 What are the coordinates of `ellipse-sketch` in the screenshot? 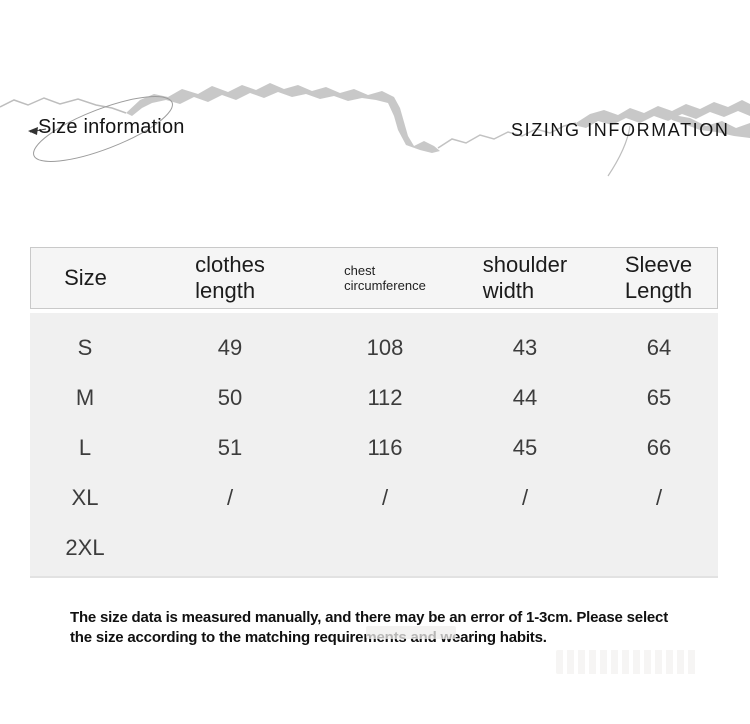 It's located at (100, 129).